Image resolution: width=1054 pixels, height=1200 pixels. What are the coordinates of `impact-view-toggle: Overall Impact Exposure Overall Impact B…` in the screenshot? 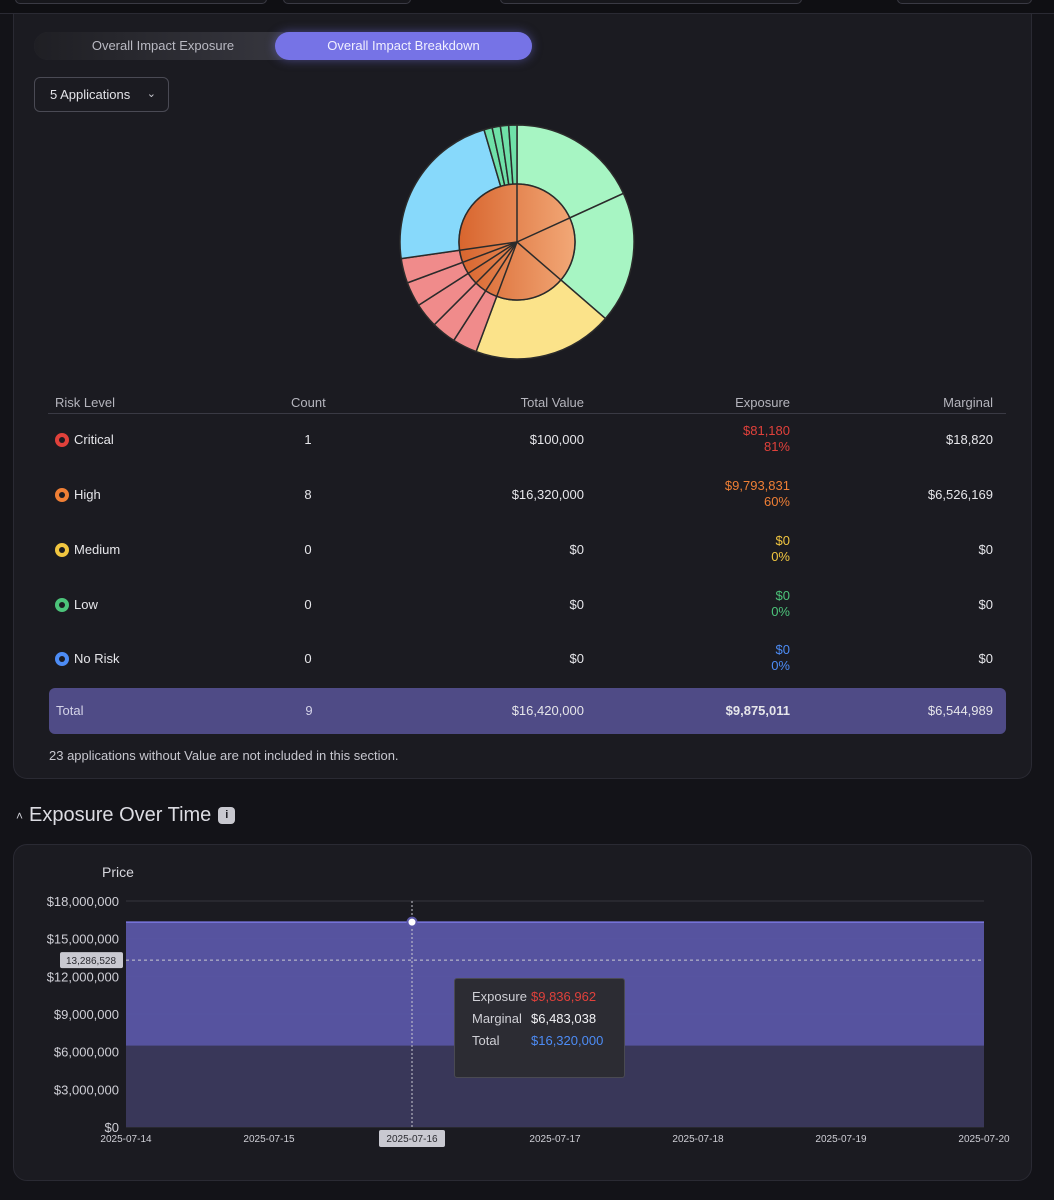 It's located at (283, 46).